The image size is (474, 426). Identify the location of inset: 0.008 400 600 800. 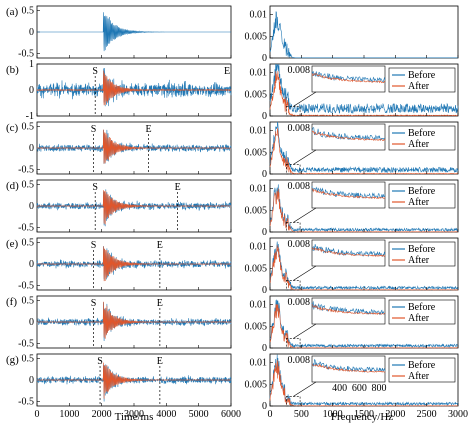
(337, 374).